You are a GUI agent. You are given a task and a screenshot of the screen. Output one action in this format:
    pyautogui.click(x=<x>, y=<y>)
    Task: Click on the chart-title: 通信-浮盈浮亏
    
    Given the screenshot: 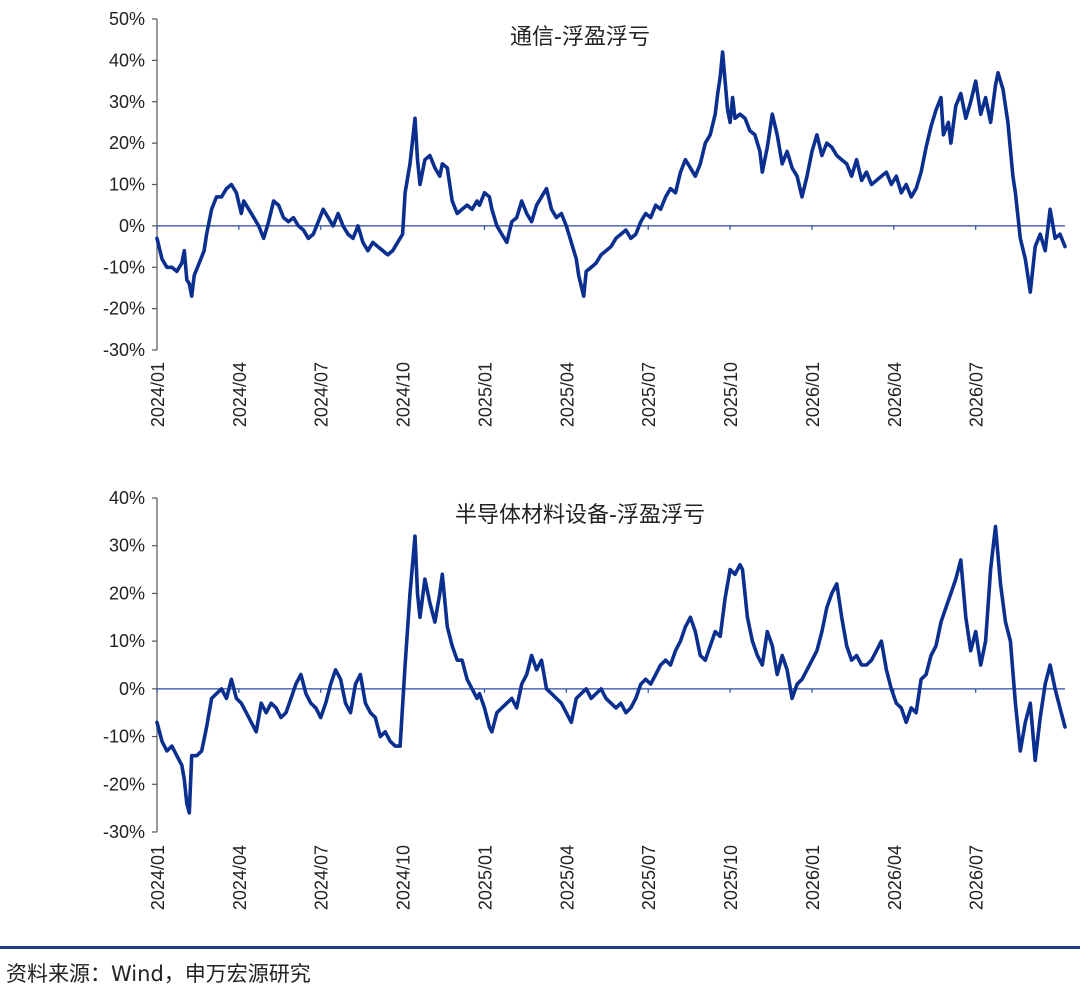 What is the action you would take?
    pyautogui.click(x=580, y=37)
    